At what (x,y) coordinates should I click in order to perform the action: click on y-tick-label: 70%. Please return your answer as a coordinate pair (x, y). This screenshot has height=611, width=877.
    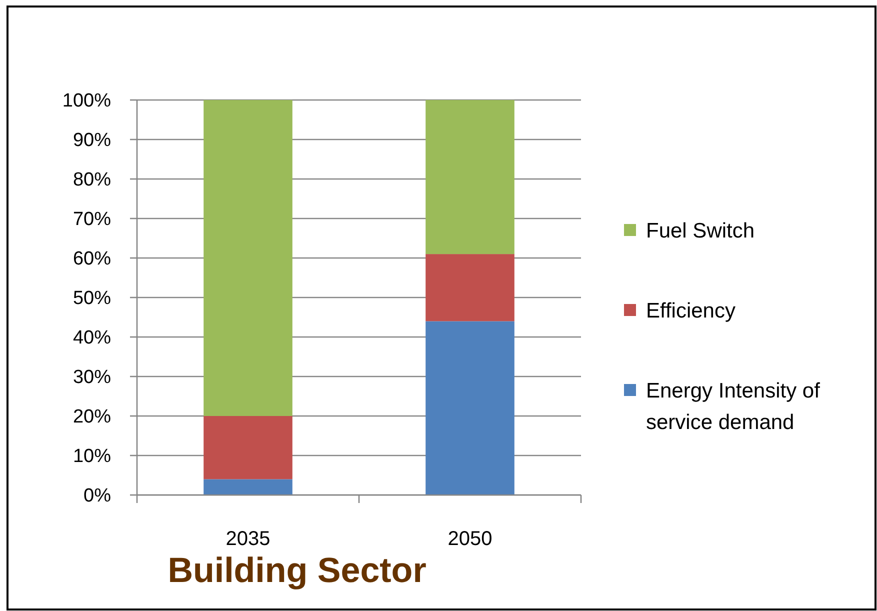
    Looking at the image, I should click on (92, 219).